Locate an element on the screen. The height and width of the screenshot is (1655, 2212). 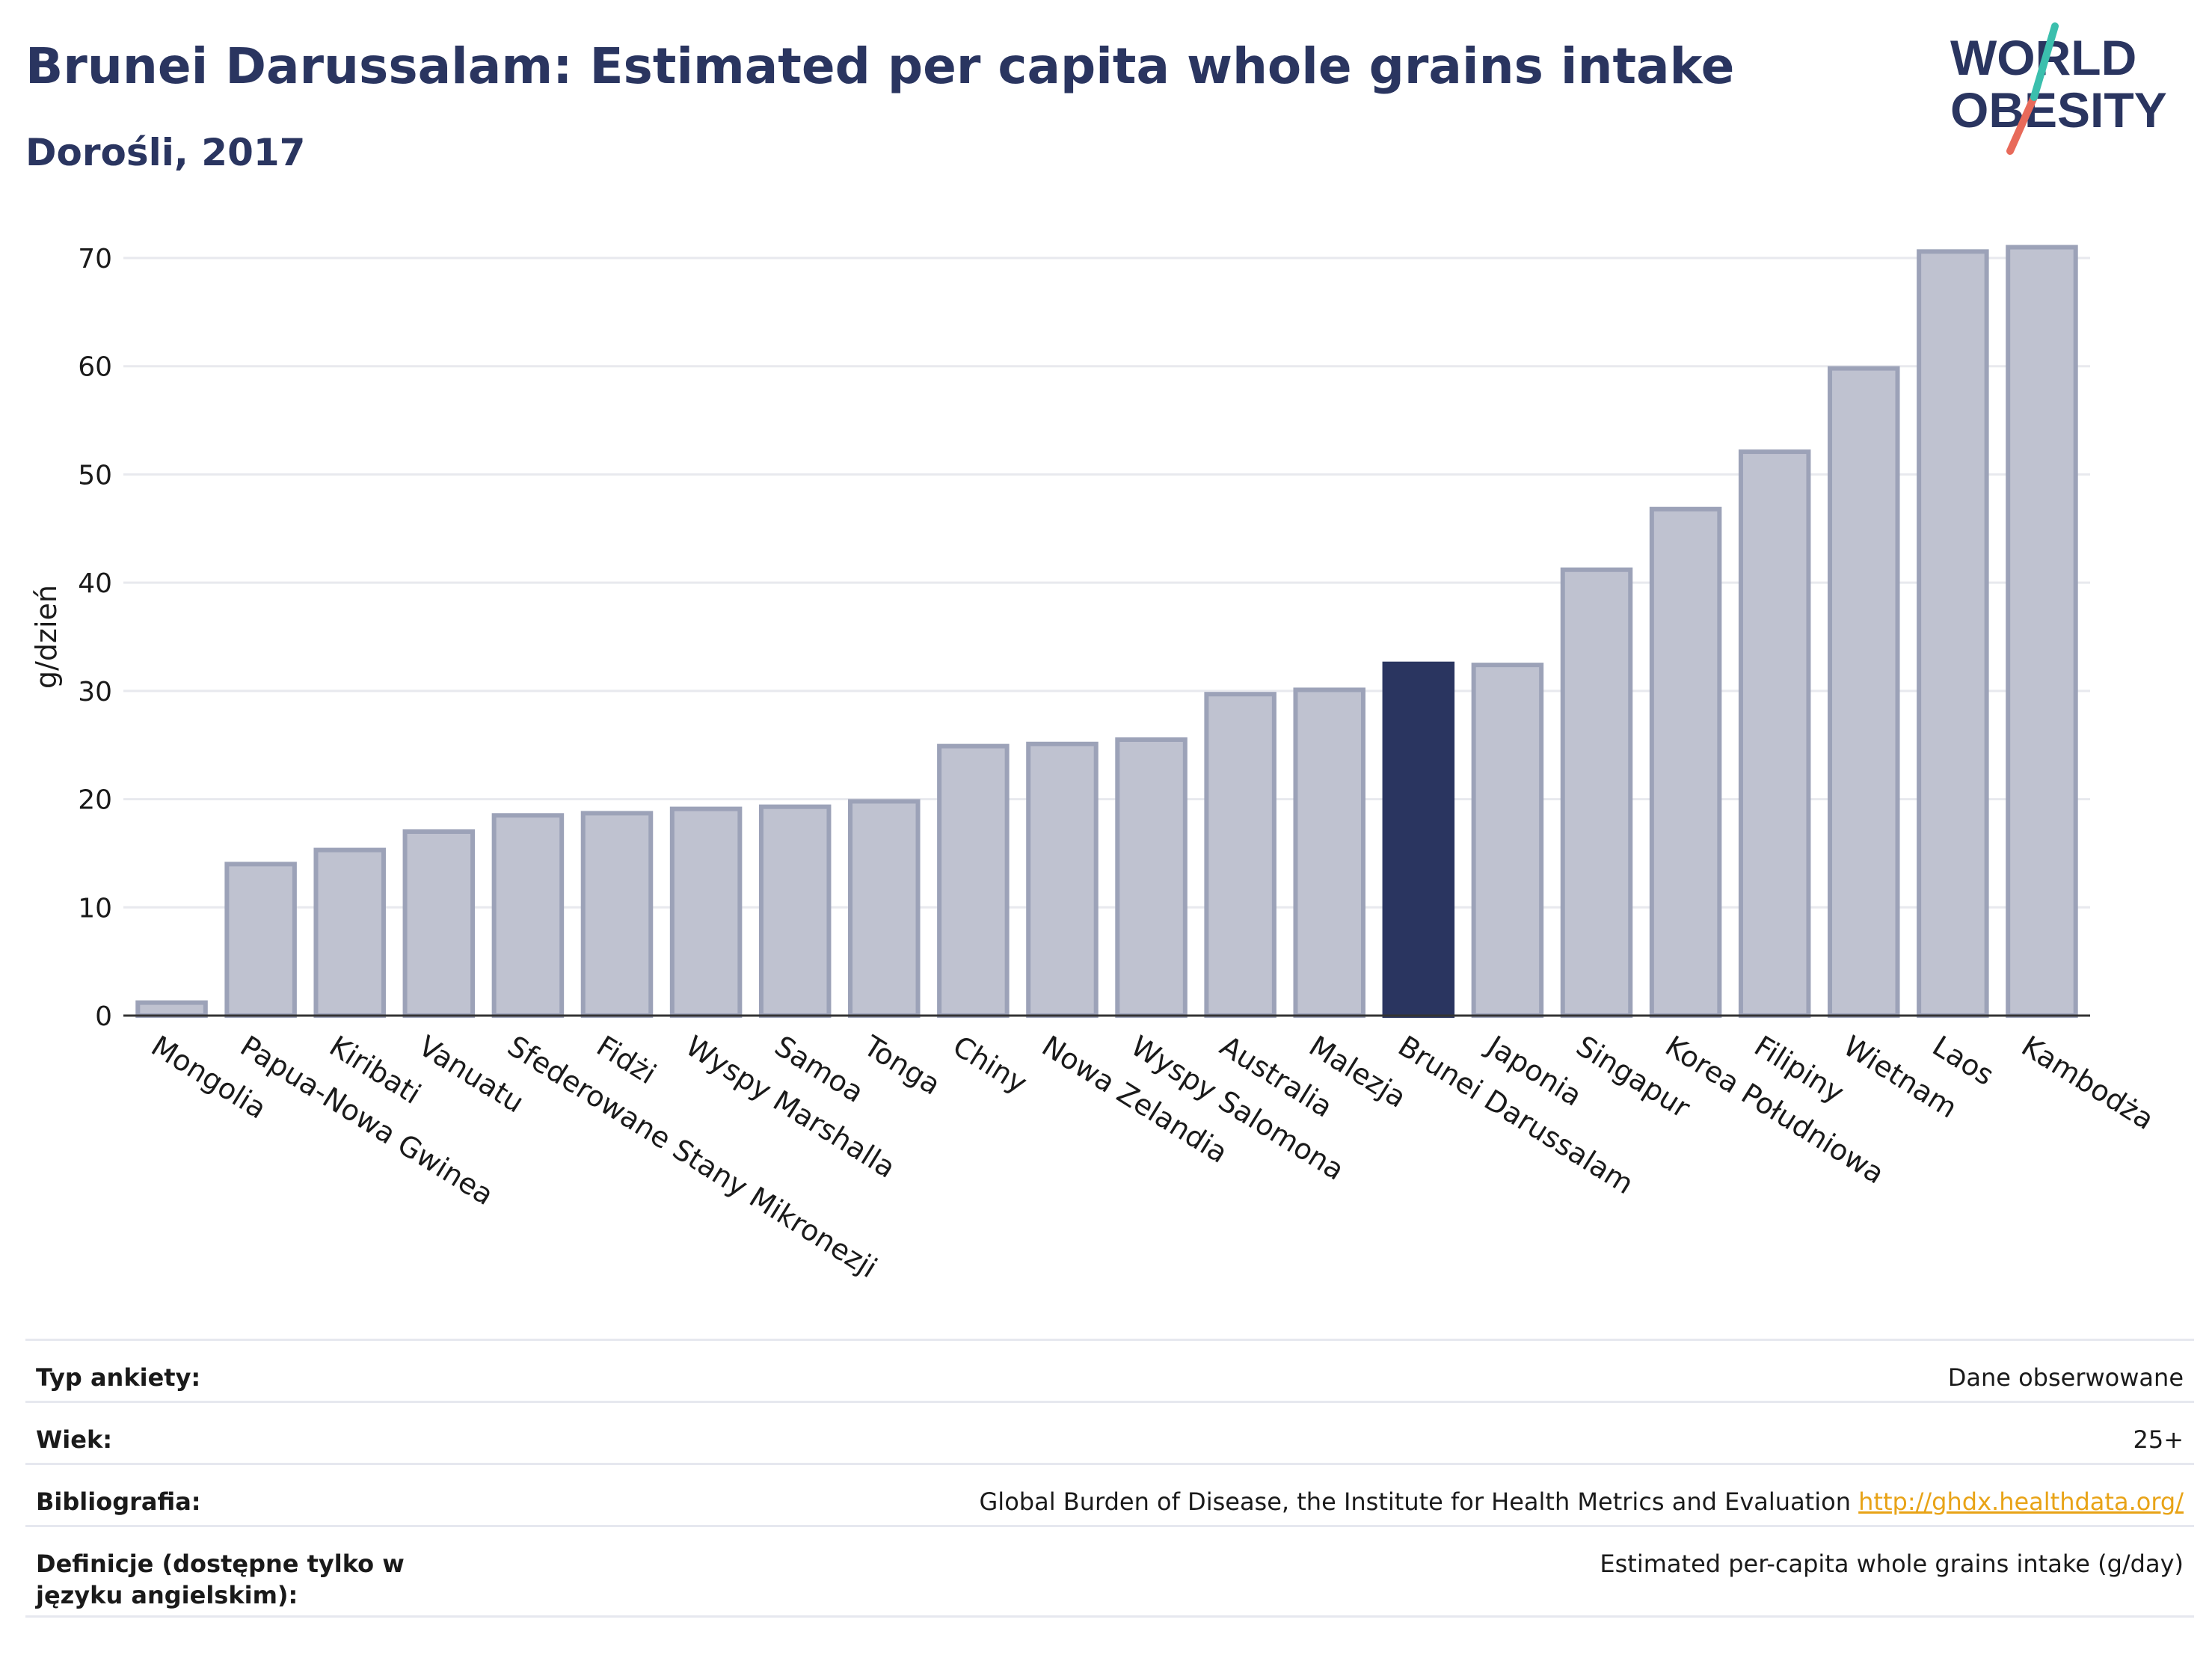
x-tick-label: Chiny is located at coordinates (990, 1064).